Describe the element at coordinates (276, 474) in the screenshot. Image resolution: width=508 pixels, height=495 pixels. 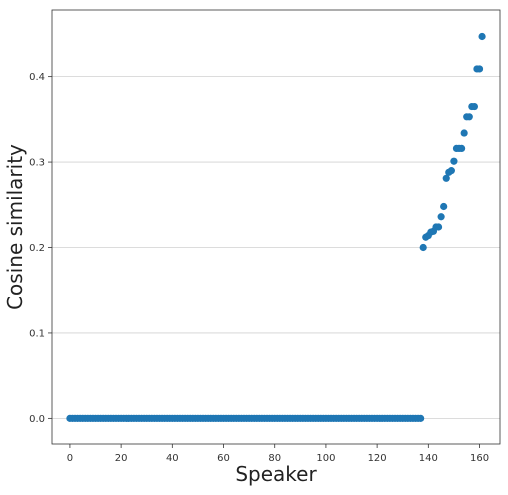
I see `x-axis-label: Speaker` at that location.